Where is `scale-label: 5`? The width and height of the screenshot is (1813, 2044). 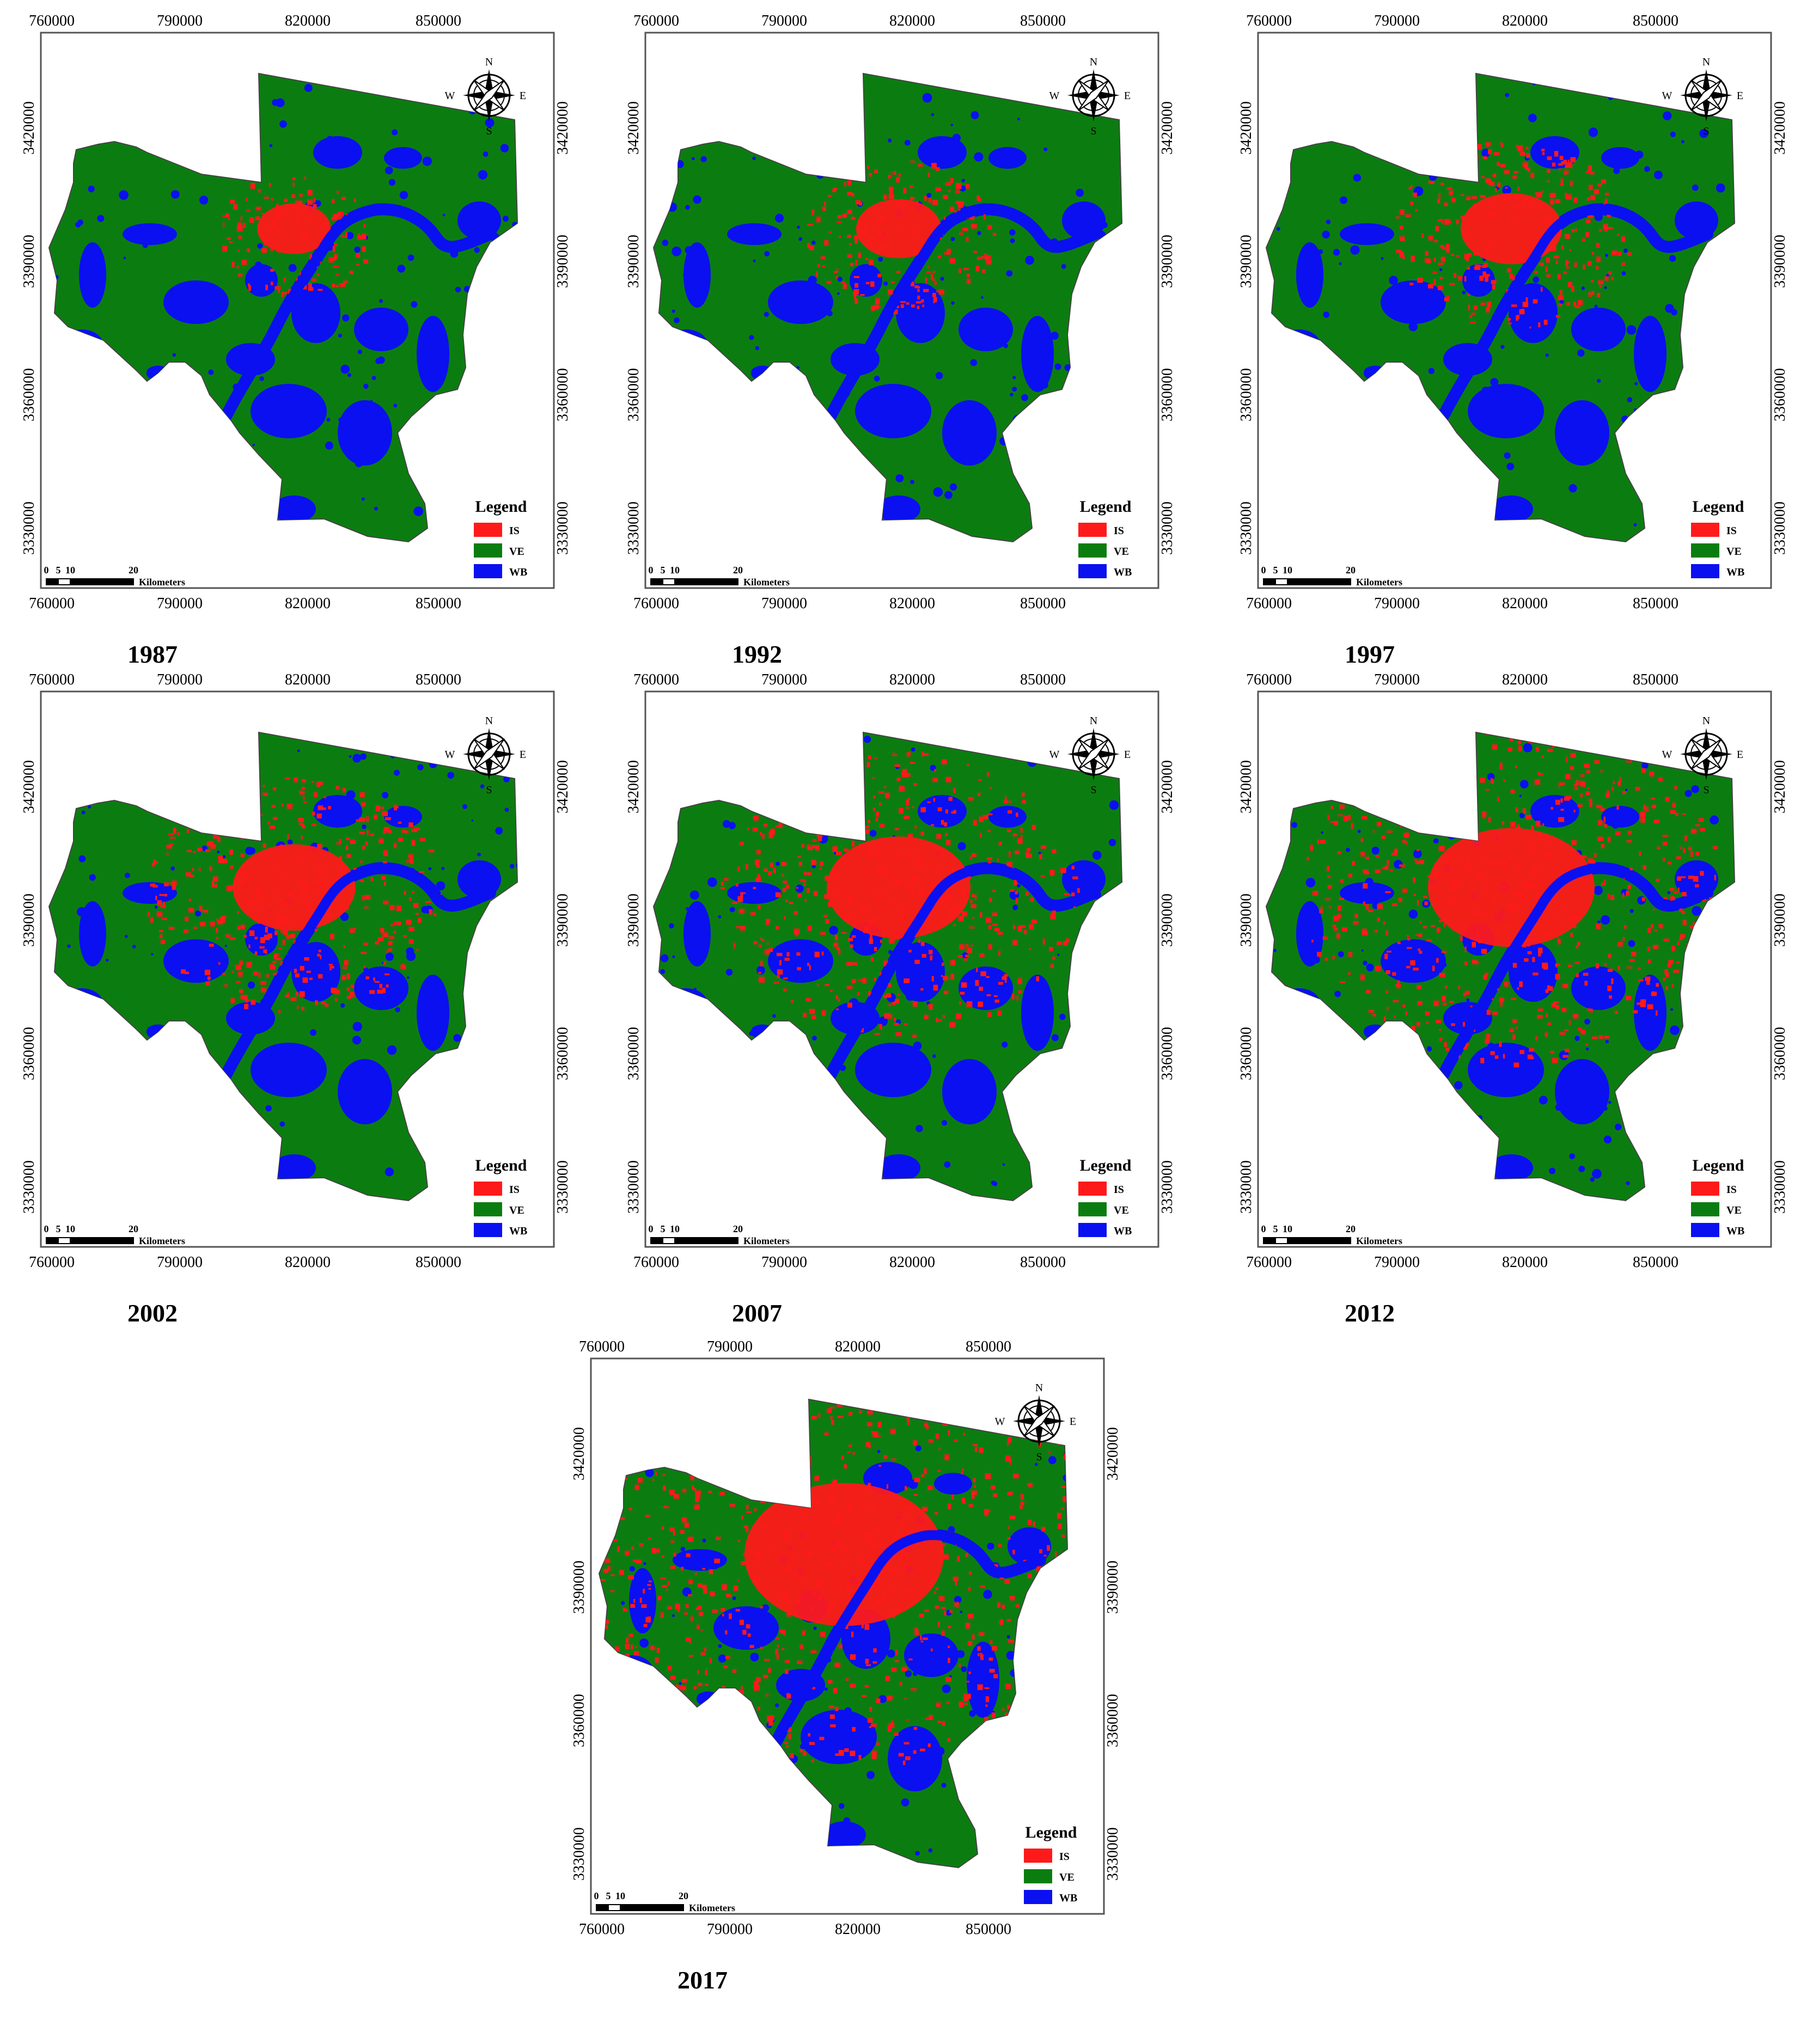 scale-label: 5 is located at coordinates (58, 1228).